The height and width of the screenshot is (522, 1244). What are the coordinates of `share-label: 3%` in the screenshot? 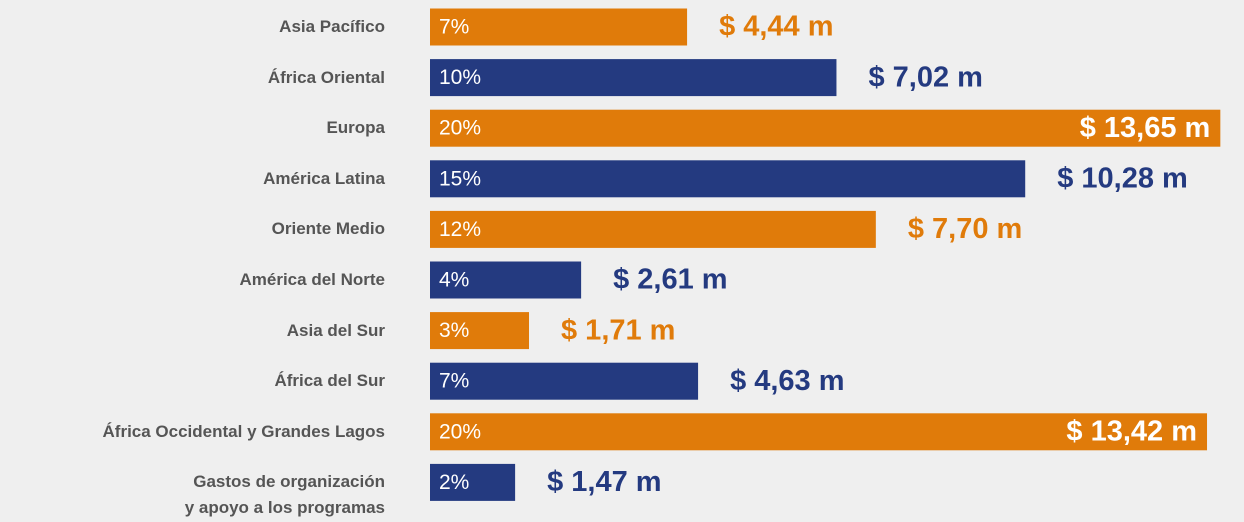 It's located at (454, 330).